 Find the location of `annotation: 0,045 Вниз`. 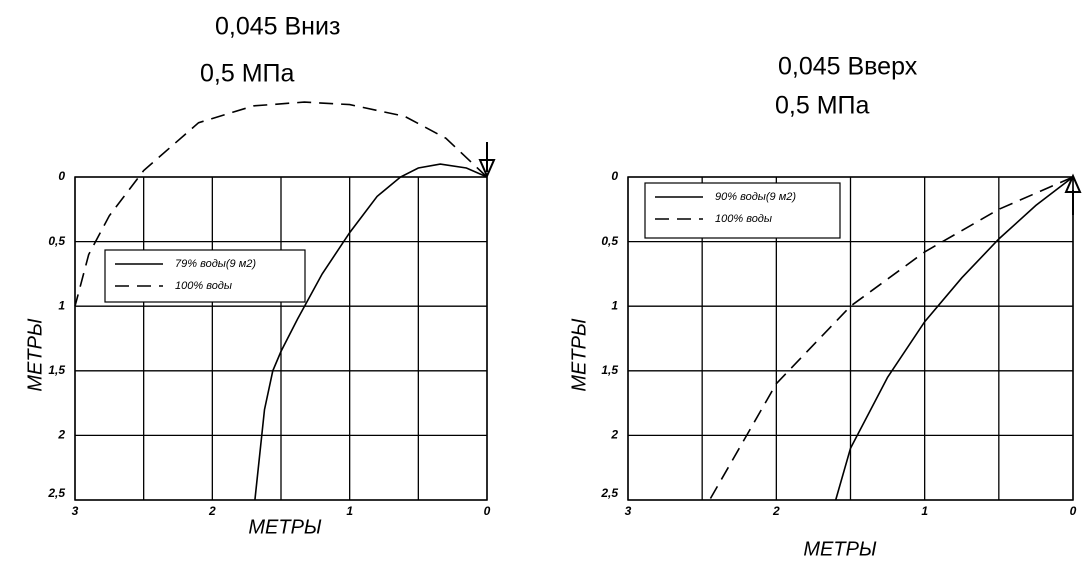

annotation: 0,045 Вниз is located at coordinates (277, 27).